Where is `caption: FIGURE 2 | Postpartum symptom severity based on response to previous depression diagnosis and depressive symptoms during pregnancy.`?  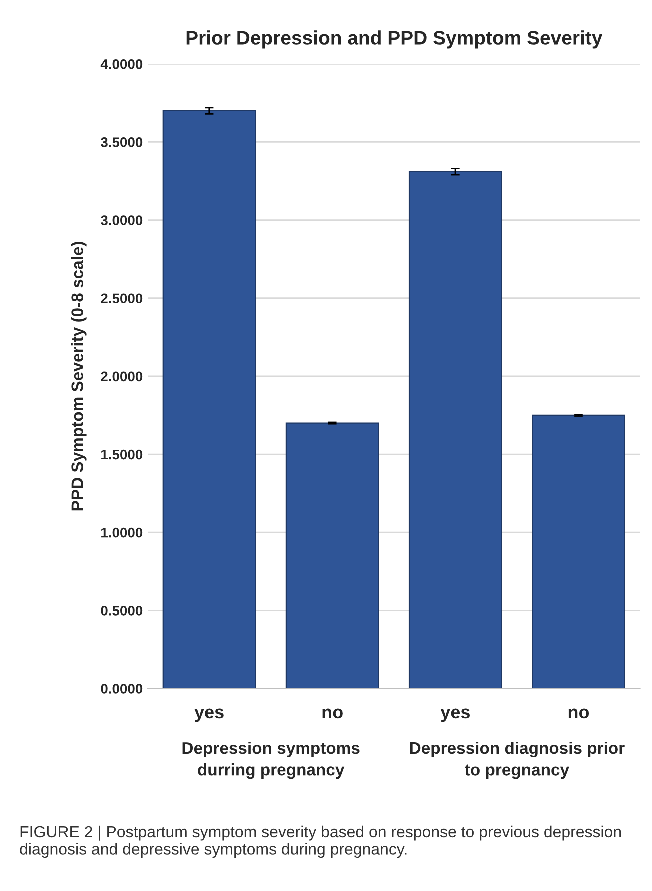 caption: FIGURE 2 | Postpartum symptom severity based on response to previous depression diagnosis and depressive symptoms during pregnancy. is located at coordinates (321, 842).